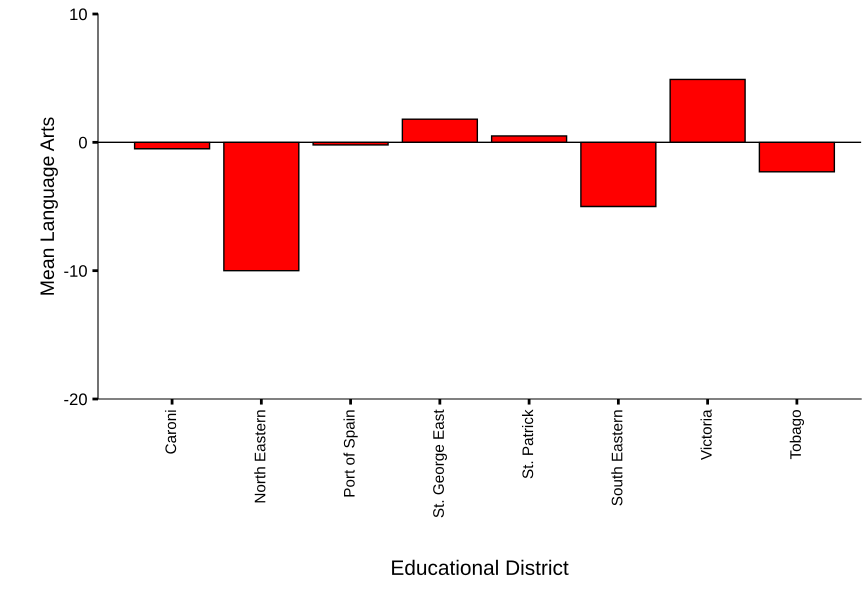 The image size is (862, 590). What do you see at coordinates (49, 206) in the screenshot?
I see `y-axis-title: Mean Language Arts` at bounding box center [49, 206].